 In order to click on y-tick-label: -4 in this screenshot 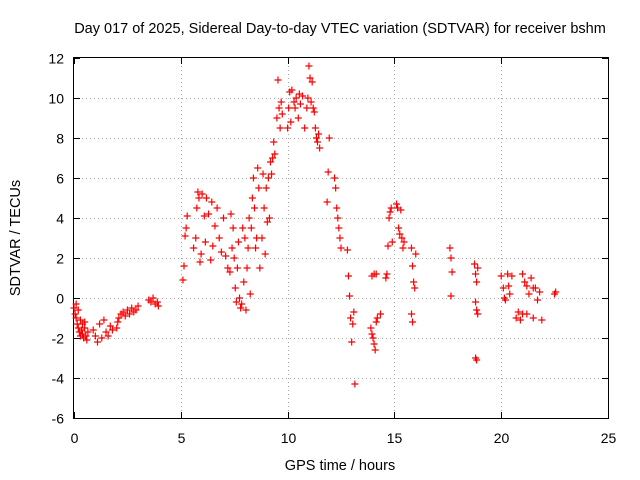, I will do `click(58, 379)`.